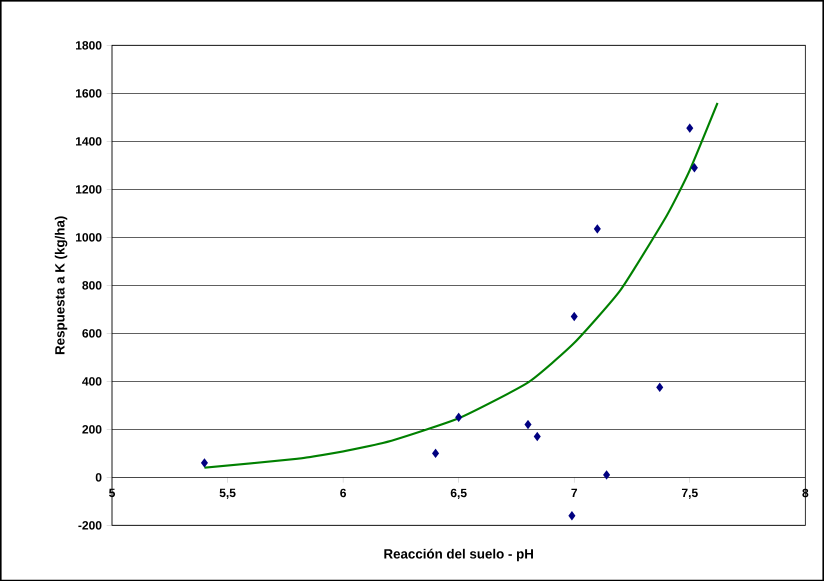  What do you see at coordinates (92, 333) in the screenshot?
I see `y-tick-label: 600` at bounding box center [92, 333].